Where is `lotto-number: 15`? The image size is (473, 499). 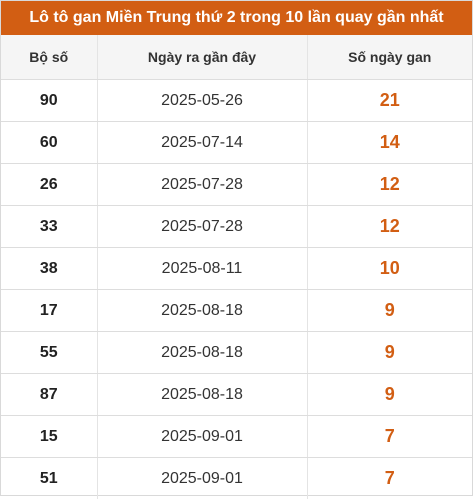 lotto-number: 15 is located at coordinates (49, 437).